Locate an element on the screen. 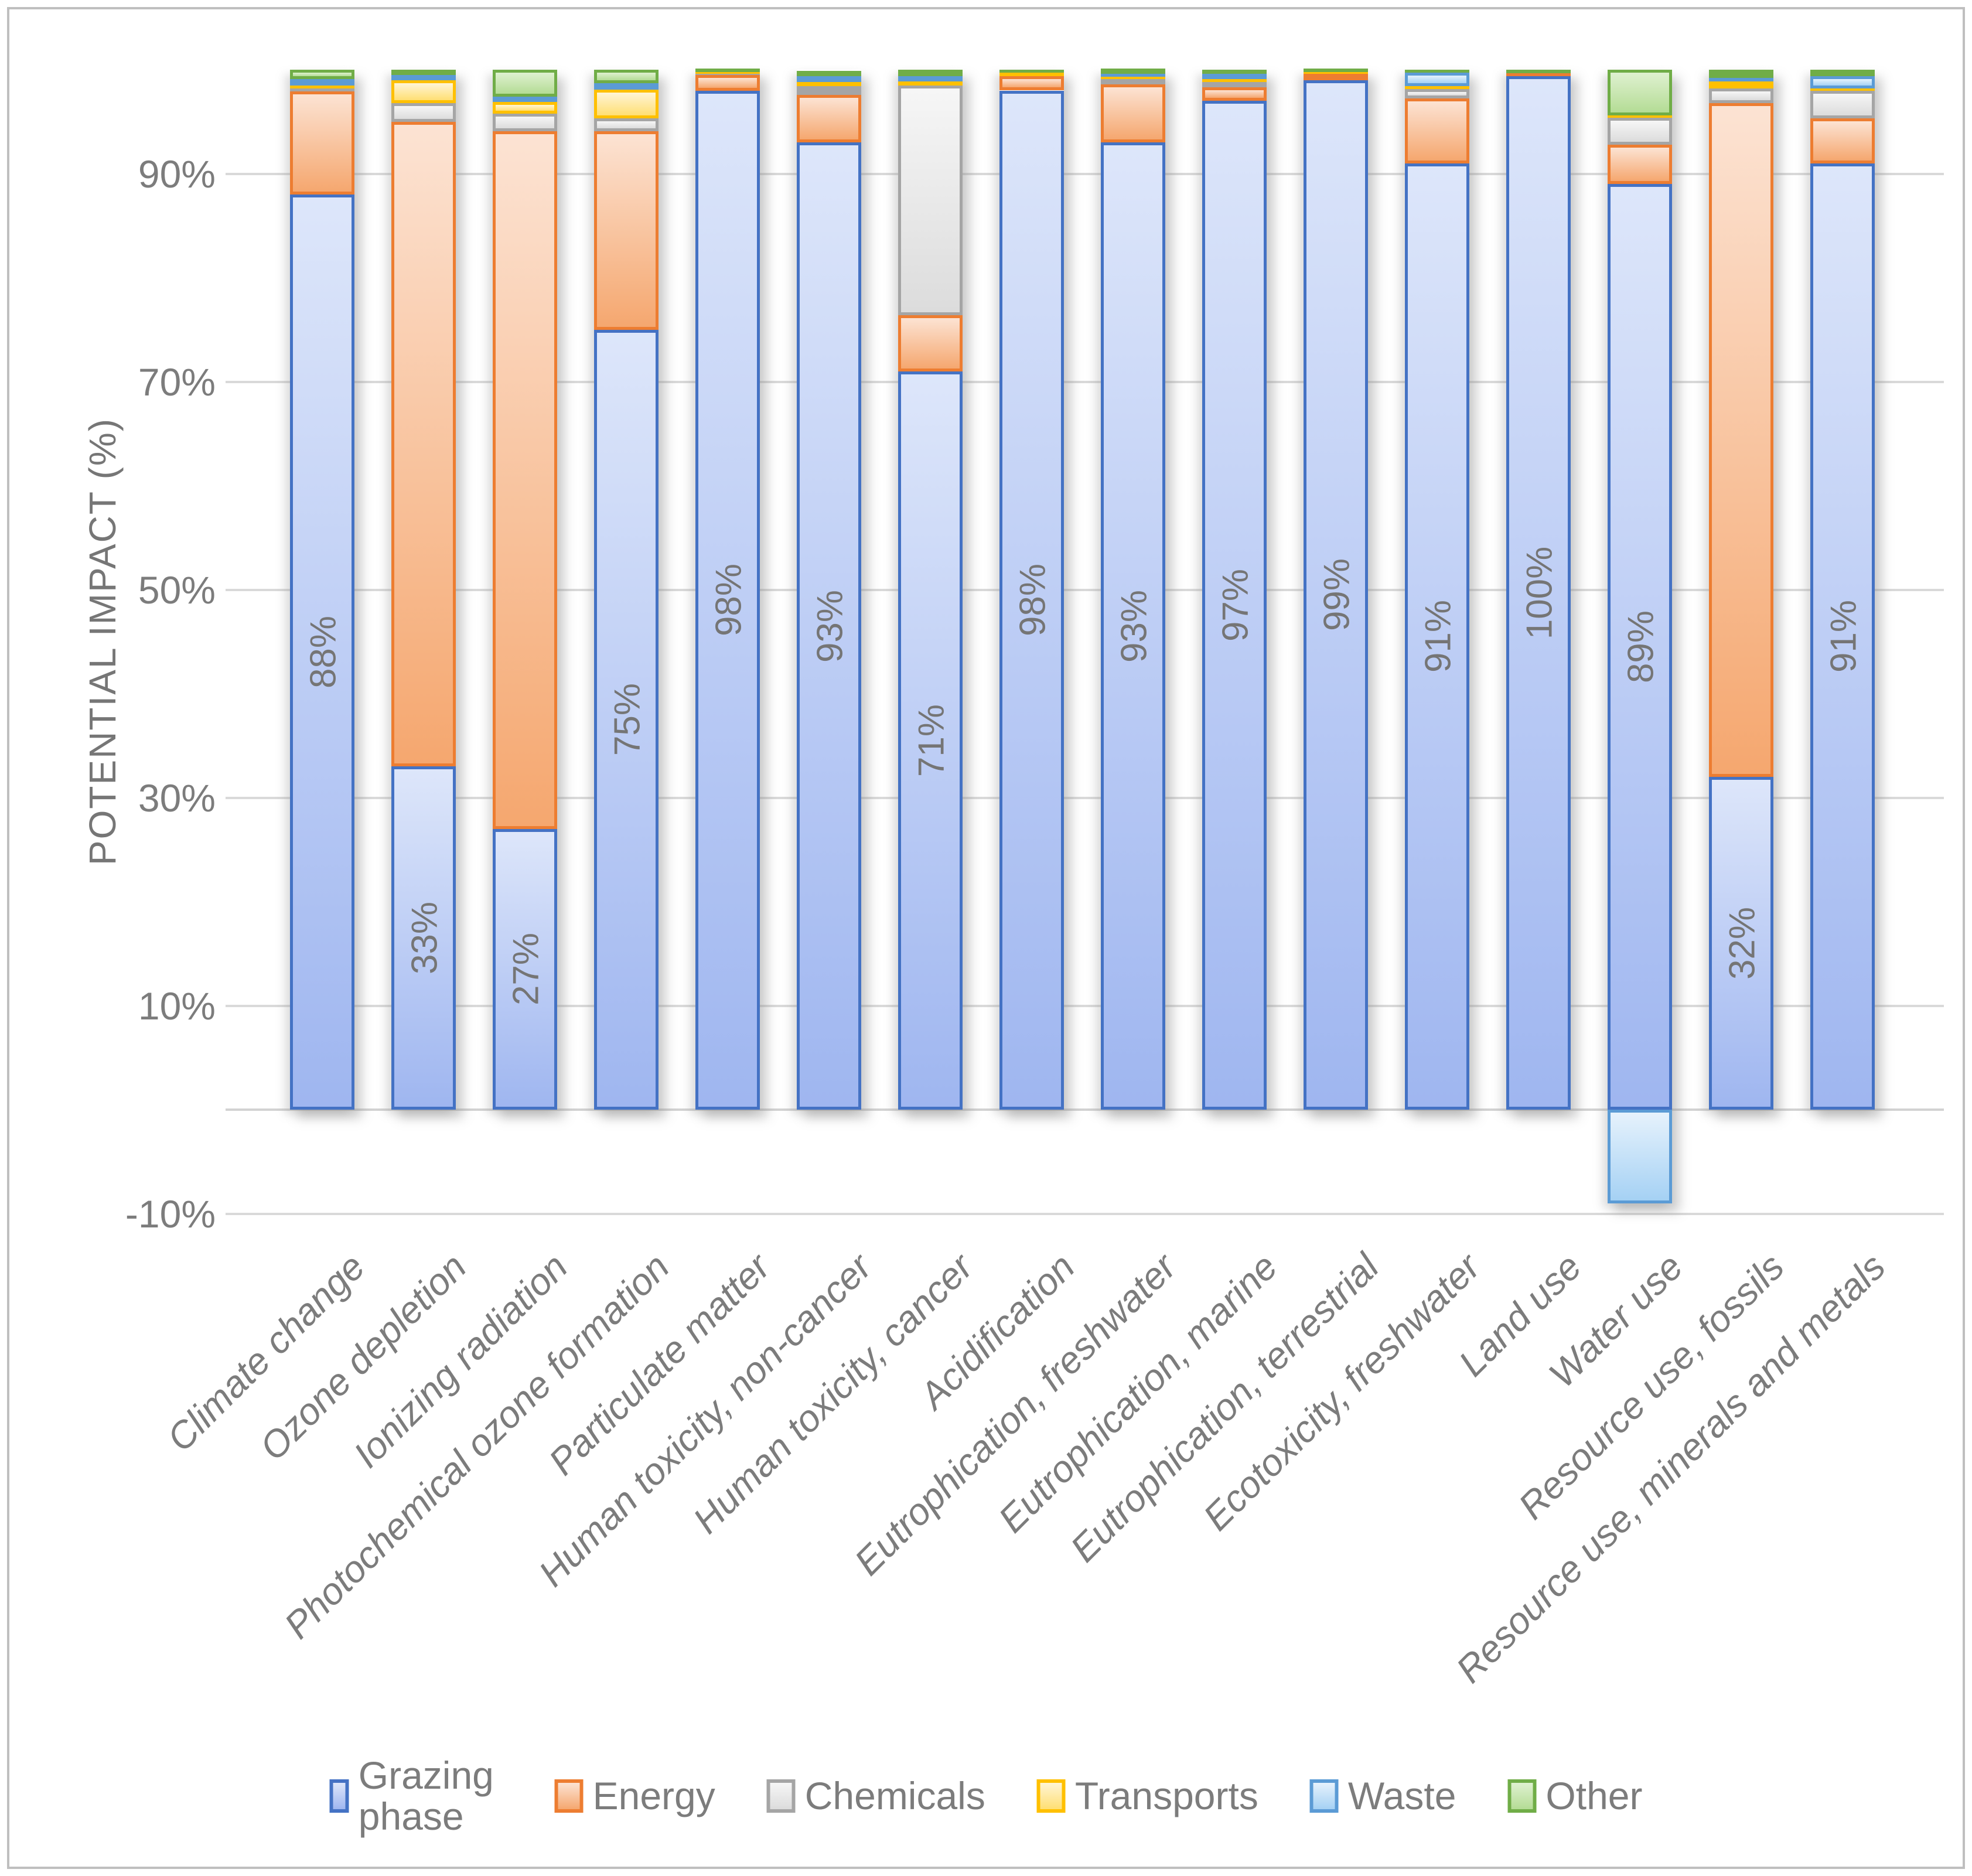 The width and height of the screenshot is (1972, 1876). segment-transports-ionizing-radiation is located at coordinates (525, 108).